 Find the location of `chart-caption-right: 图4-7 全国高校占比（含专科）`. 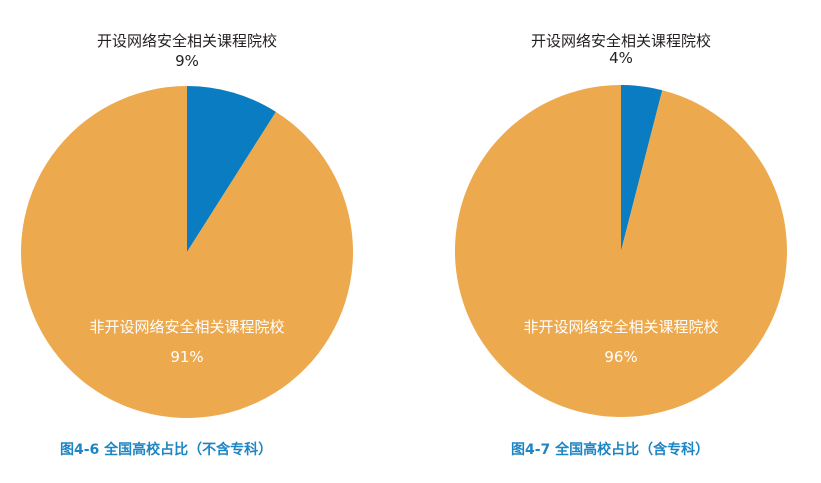

chart-caption-right: 图4-7 全国高校占比（含专科） is located at coordinates (610, 449).